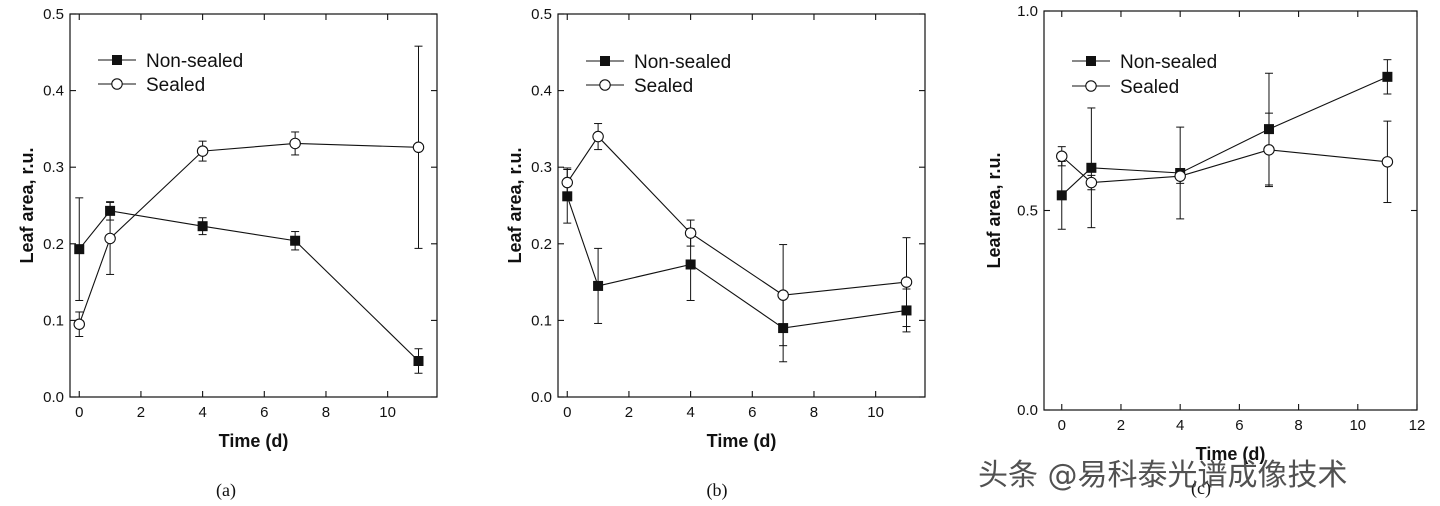  I want to click on watermark-text: 头条 @易科泰光谱成像技术, so click(1163, 475).